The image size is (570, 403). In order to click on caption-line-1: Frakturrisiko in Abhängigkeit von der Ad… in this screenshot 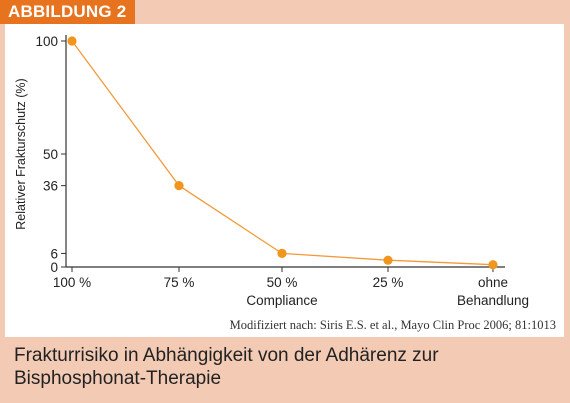, I will do `click(226, 355)`.